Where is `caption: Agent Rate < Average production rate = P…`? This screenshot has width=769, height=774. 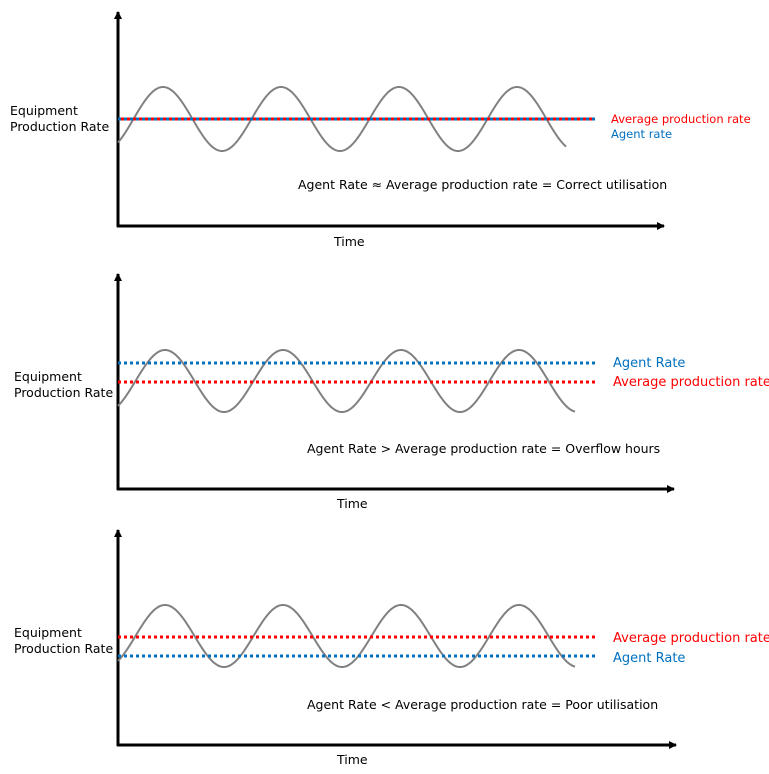
caption: Agent Rate < Average production rate = P… is located at coordinates (482, 704).